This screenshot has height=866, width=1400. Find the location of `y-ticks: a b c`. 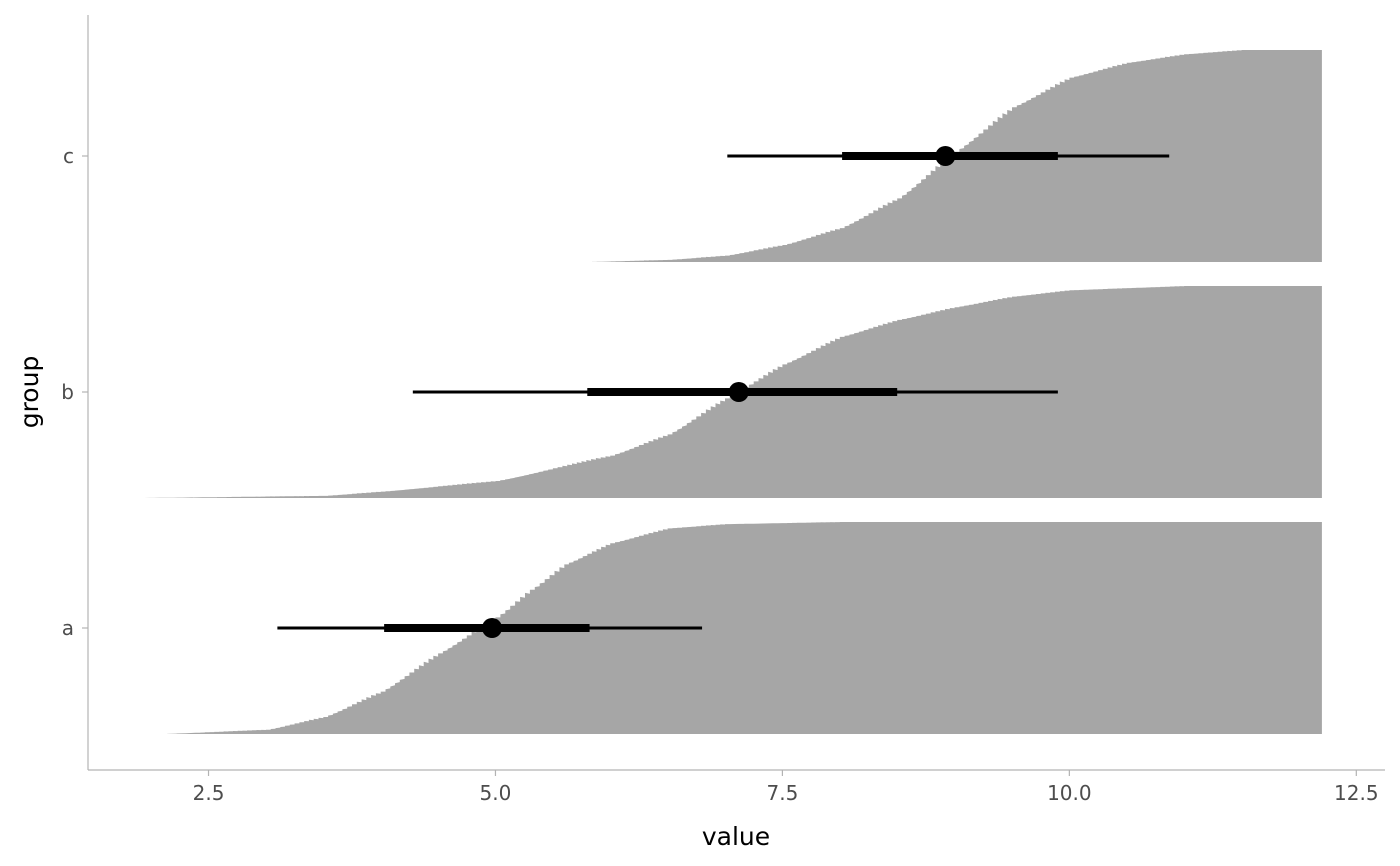

y-ticks: a b c is located at coordinates (74, 392).